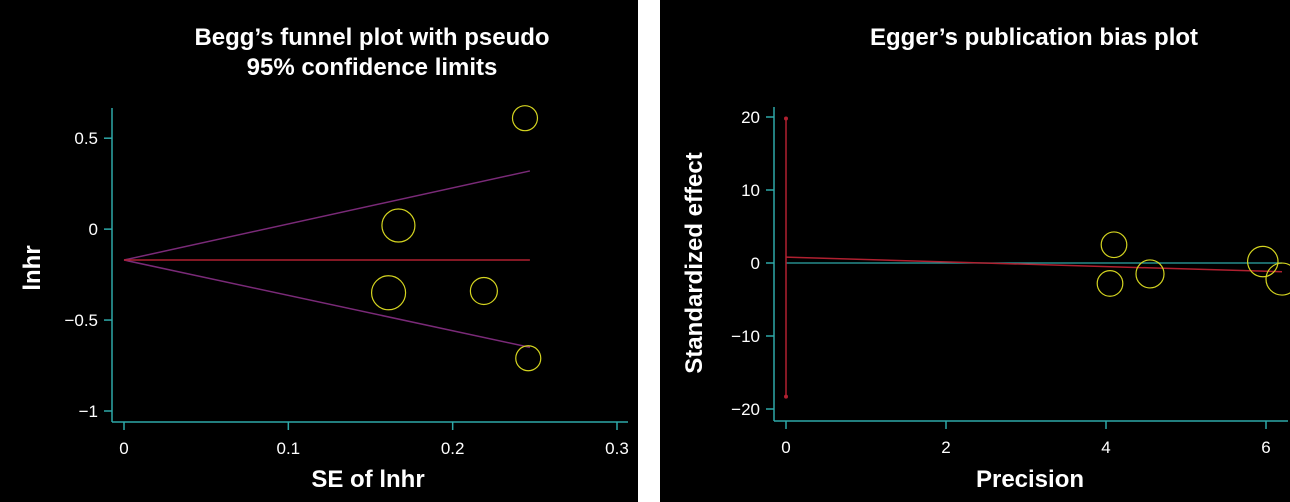 Image resolution: width=1290 pixels, height=502 pixels. I want to click on ci-upper-cap, so click(786, 118).